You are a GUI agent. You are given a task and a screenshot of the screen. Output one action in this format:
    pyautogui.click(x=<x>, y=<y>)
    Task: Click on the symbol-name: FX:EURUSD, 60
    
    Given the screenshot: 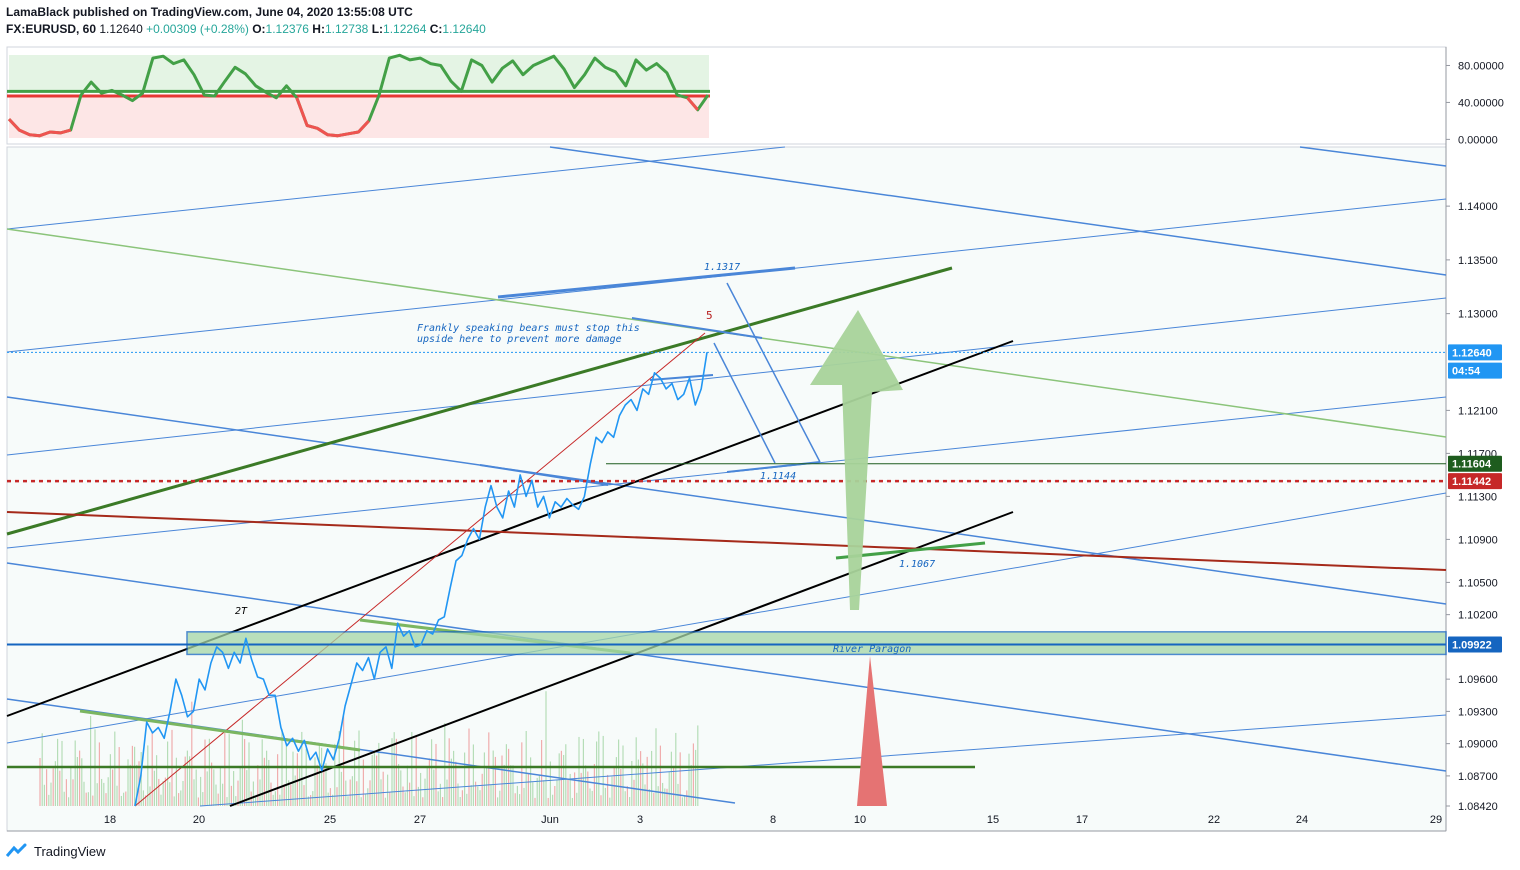 What is the action you would take?
    pyautogui.click(x=51, y=29)
    